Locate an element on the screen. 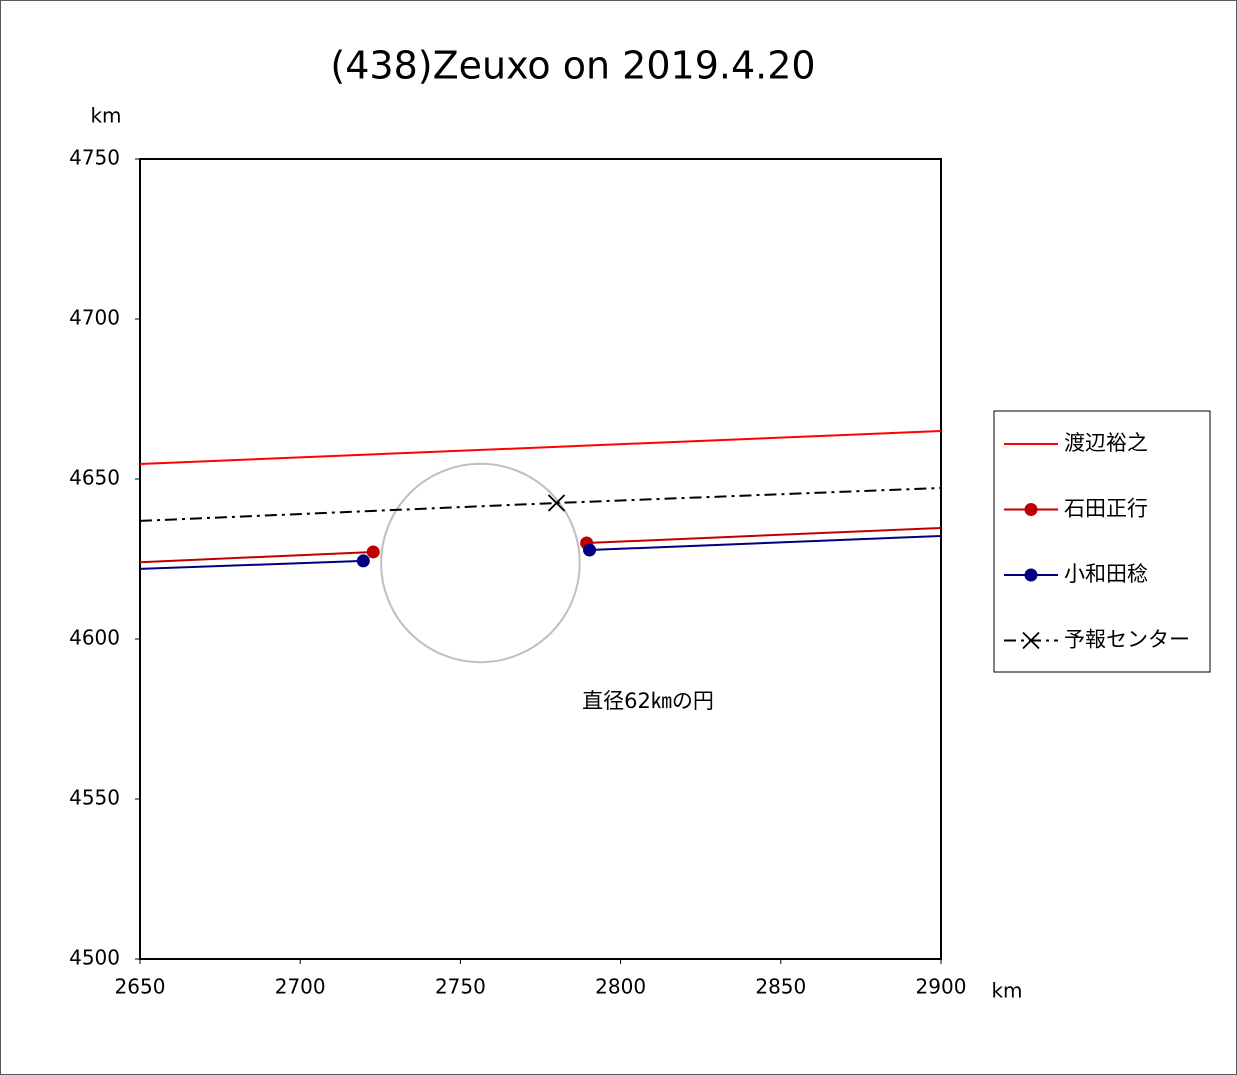  x-tick-label: 2900 is located at coordinates (941, 987).